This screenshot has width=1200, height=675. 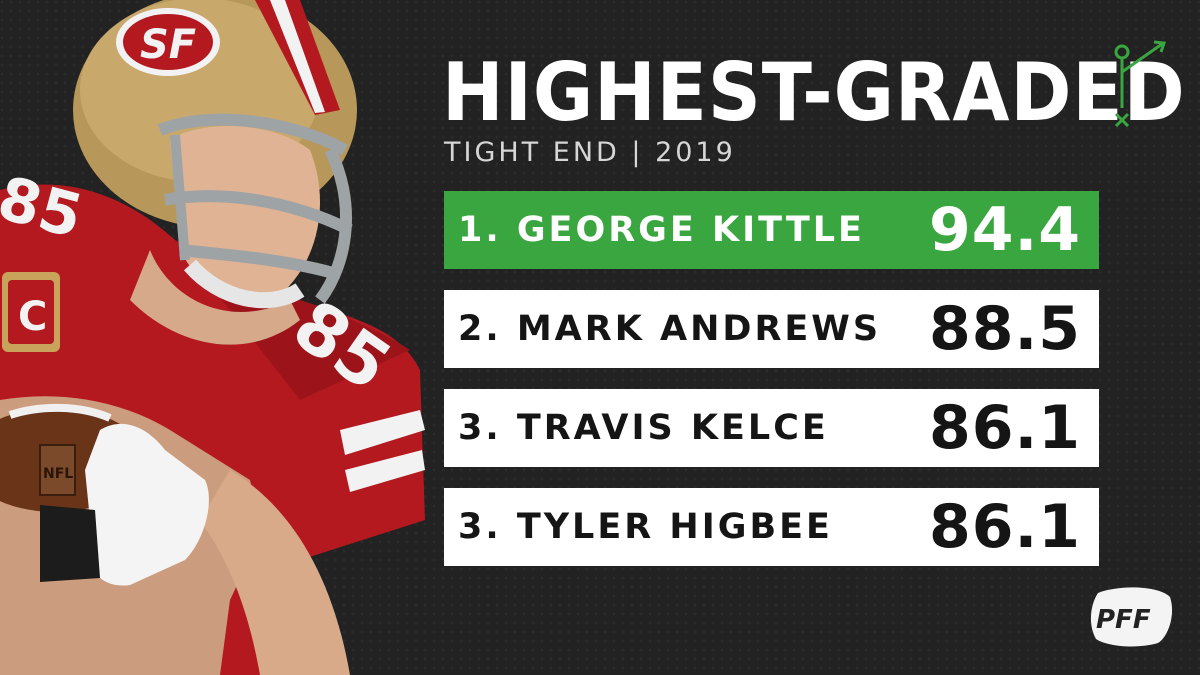 What do you see at coordinates (643, 428) in the screenshot?
I see `player-name: 3. TRAVIS KELCE` at bounding box center [643, 428].